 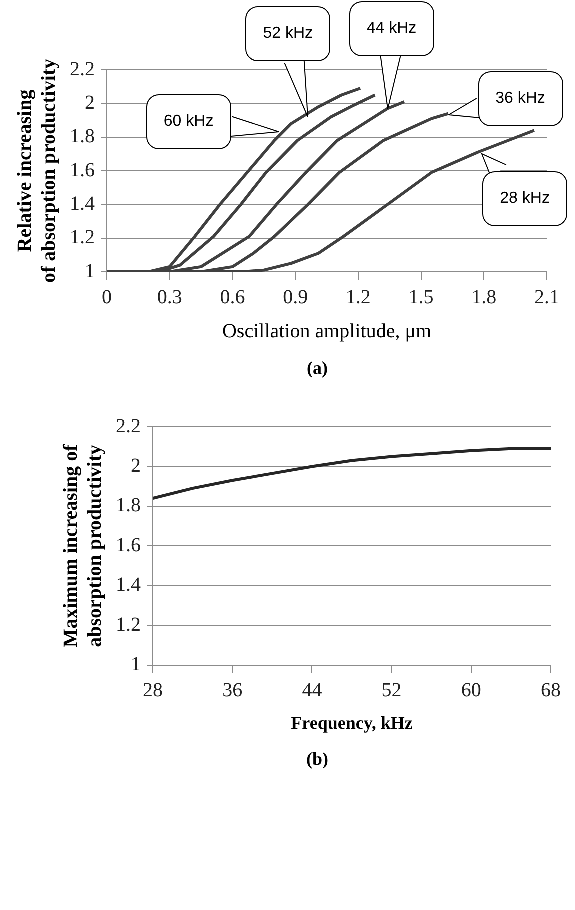 What do you see at coordinates (471, 691) in the screenshot?
I see `x-tick-label: 60` at bounding box center [471, 691].